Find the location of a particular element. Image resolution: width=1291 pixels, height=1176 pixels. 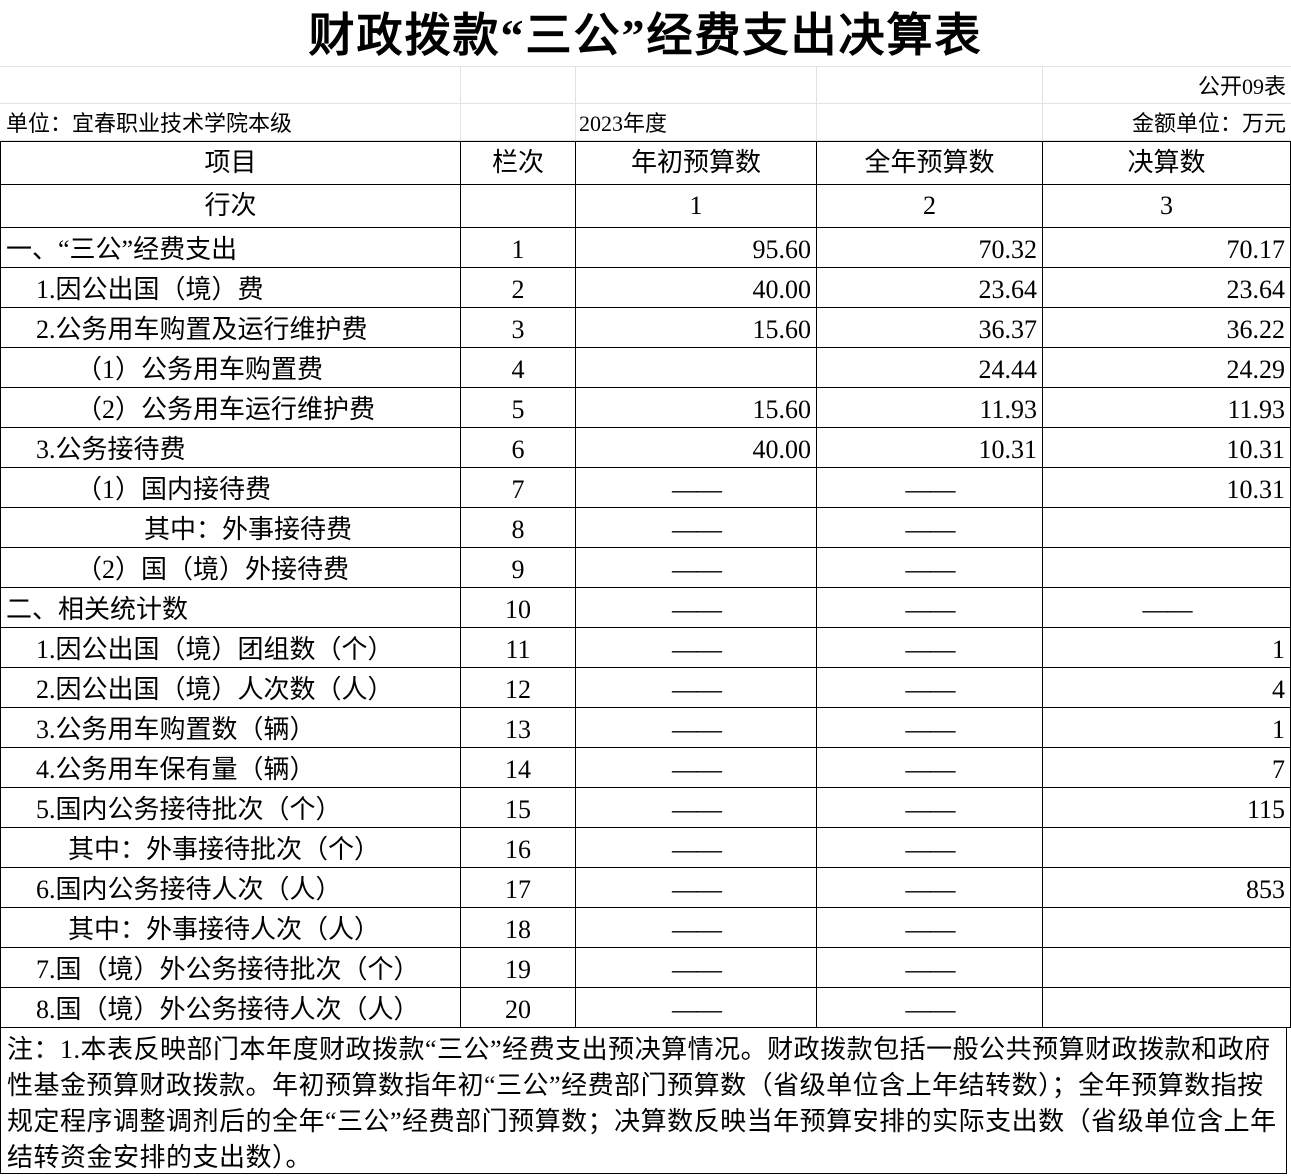

cell-row-no: 19 is located at coordinates (518, 967).